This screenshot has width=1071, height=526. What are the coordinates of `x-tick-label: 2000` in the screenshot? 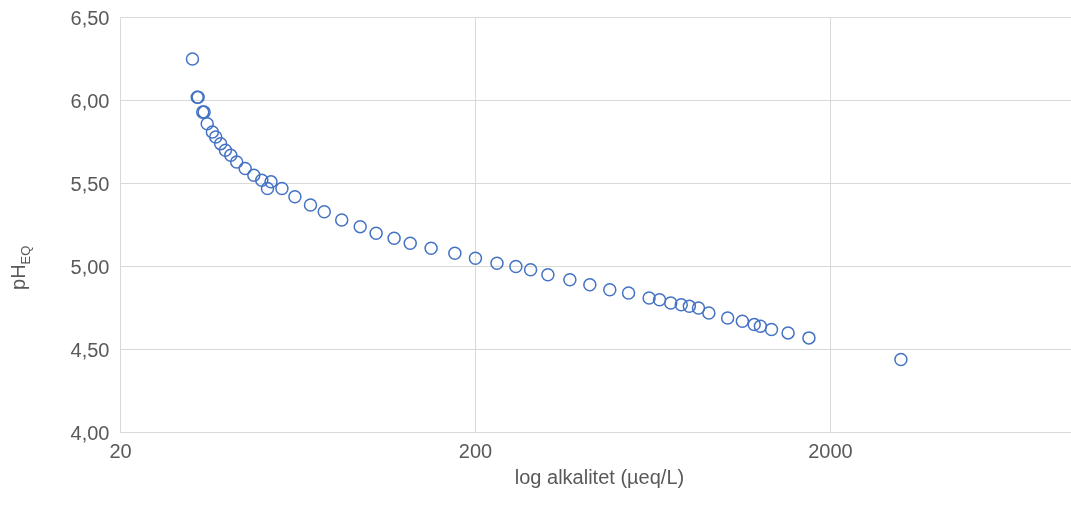 It's located at (830, 450).